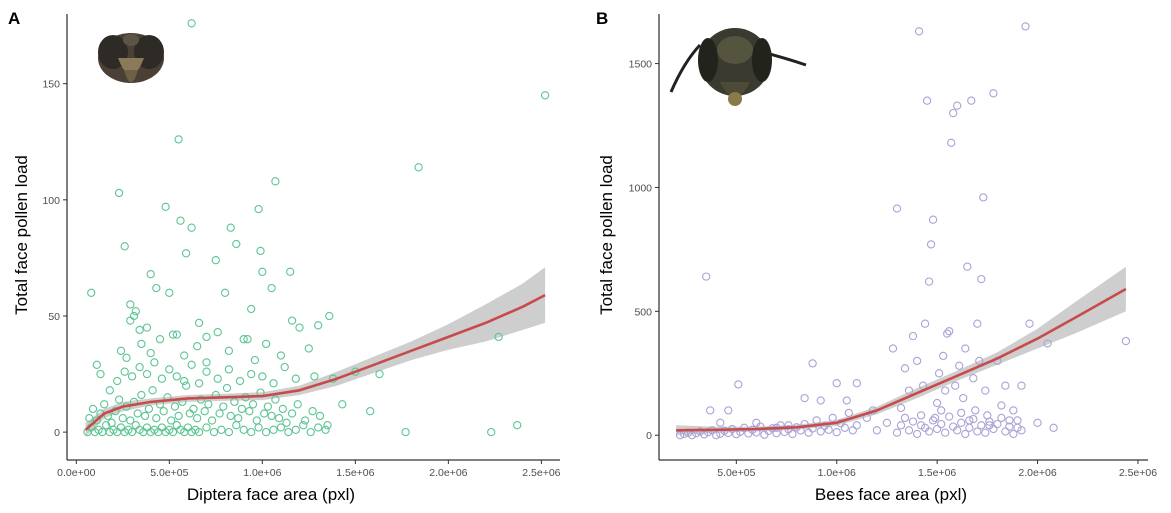 The height and width of the screenshot is (513, 1171). What do you see at coordinates (643, 312) in the screenshot?
I see `y-tick-label: 500` at bounding box center [643, 312].